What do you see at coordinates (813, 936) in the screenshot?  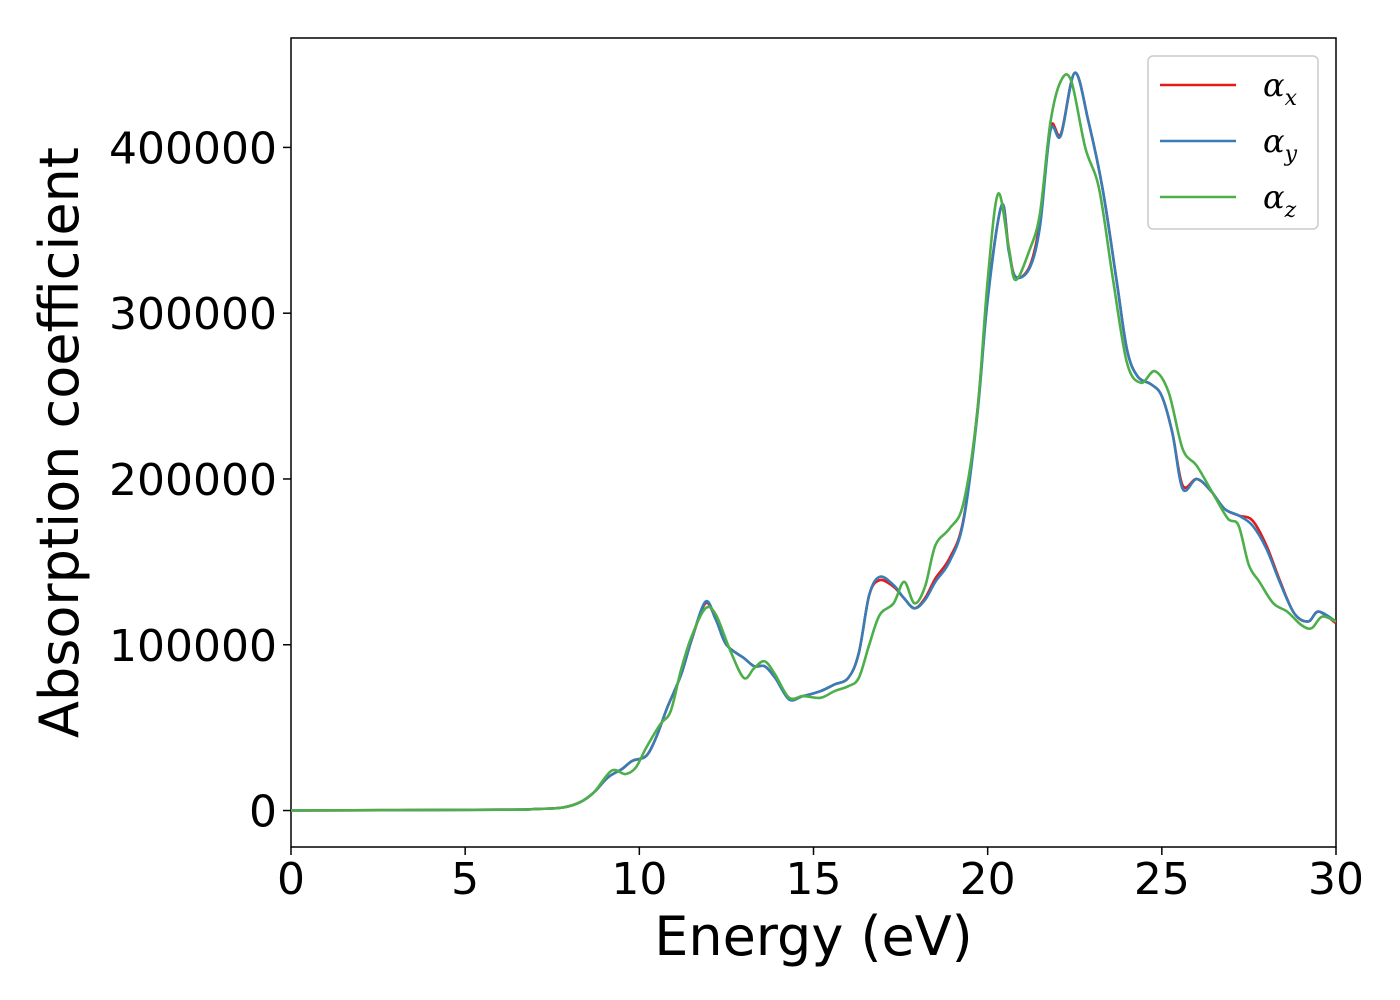 I see `x-axis-title: Energy (eV)` at bounding box center [813, 936].